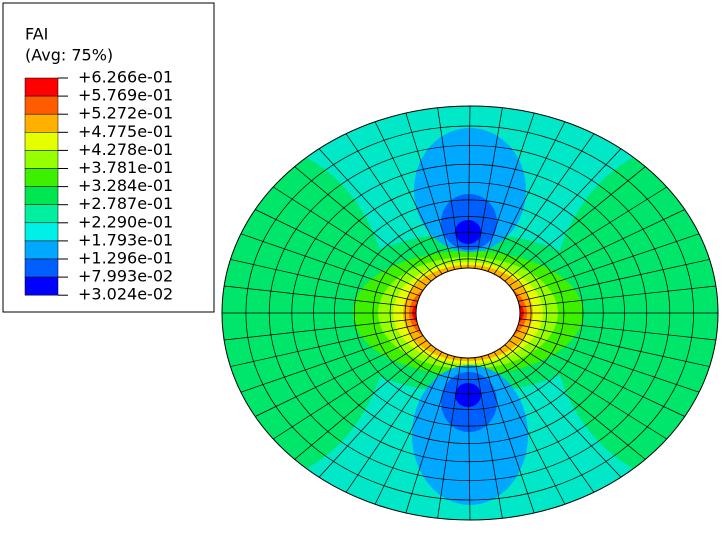  What do you see at coordinates (468, 395) in the screenshot?
I see `field-spot` at bounding box center [468, 395].